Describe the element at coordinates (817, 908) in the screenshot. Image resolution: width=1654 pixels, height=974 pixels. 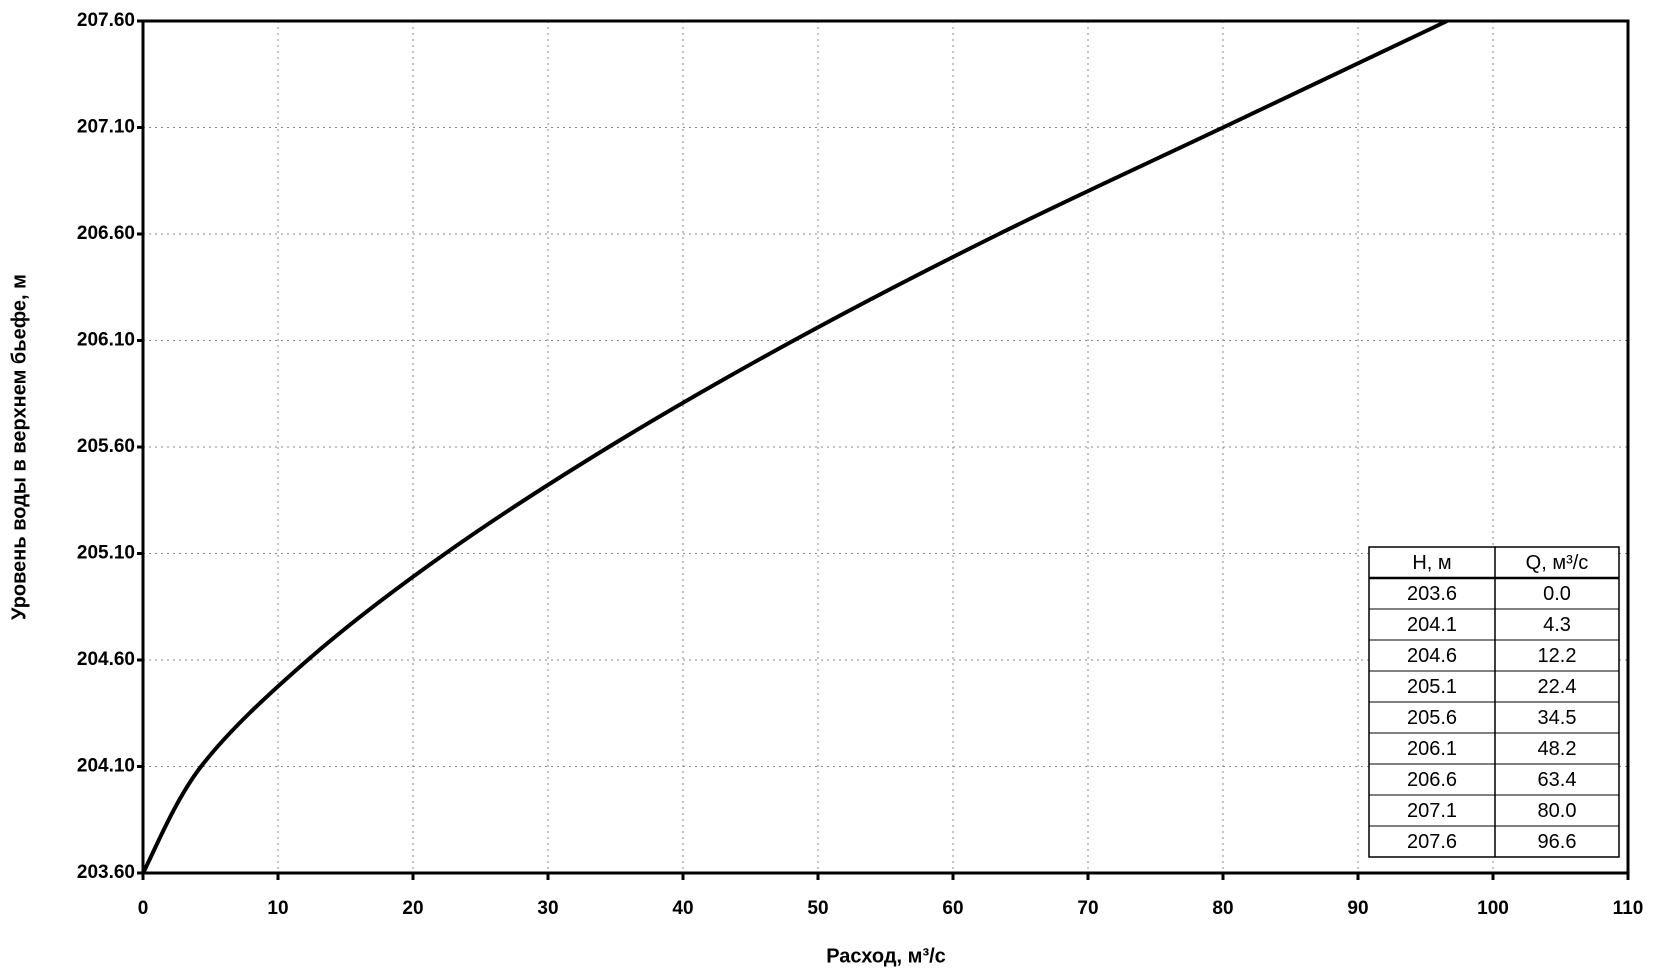
I see `x-tick-label: 50` at that location.